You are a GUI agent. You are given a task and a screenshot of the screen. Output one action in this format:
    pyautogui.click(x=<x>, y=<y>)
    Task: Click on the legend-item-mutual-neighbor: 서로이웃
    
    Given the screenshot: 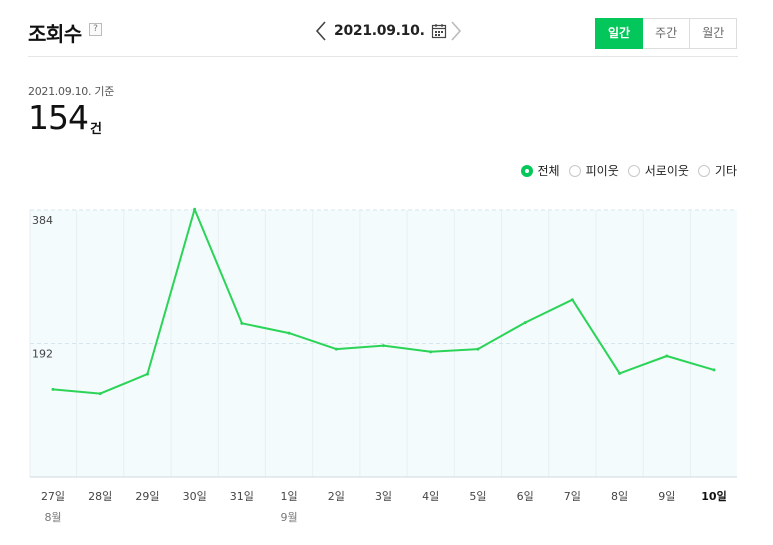 What is the action you would take?
    pyautogui.click(x=658, y=170)
    